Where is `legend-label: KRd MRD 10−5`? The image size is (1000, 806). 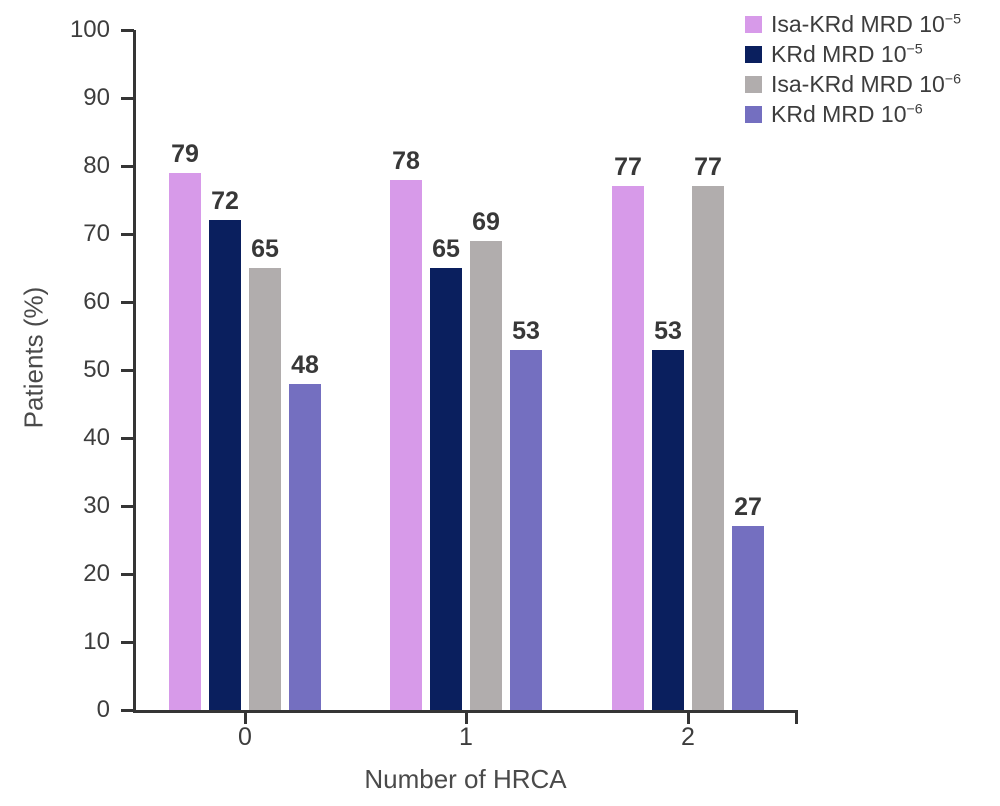
legend-label: KRd MRD 10−5 is located at coordinates (847, 54).